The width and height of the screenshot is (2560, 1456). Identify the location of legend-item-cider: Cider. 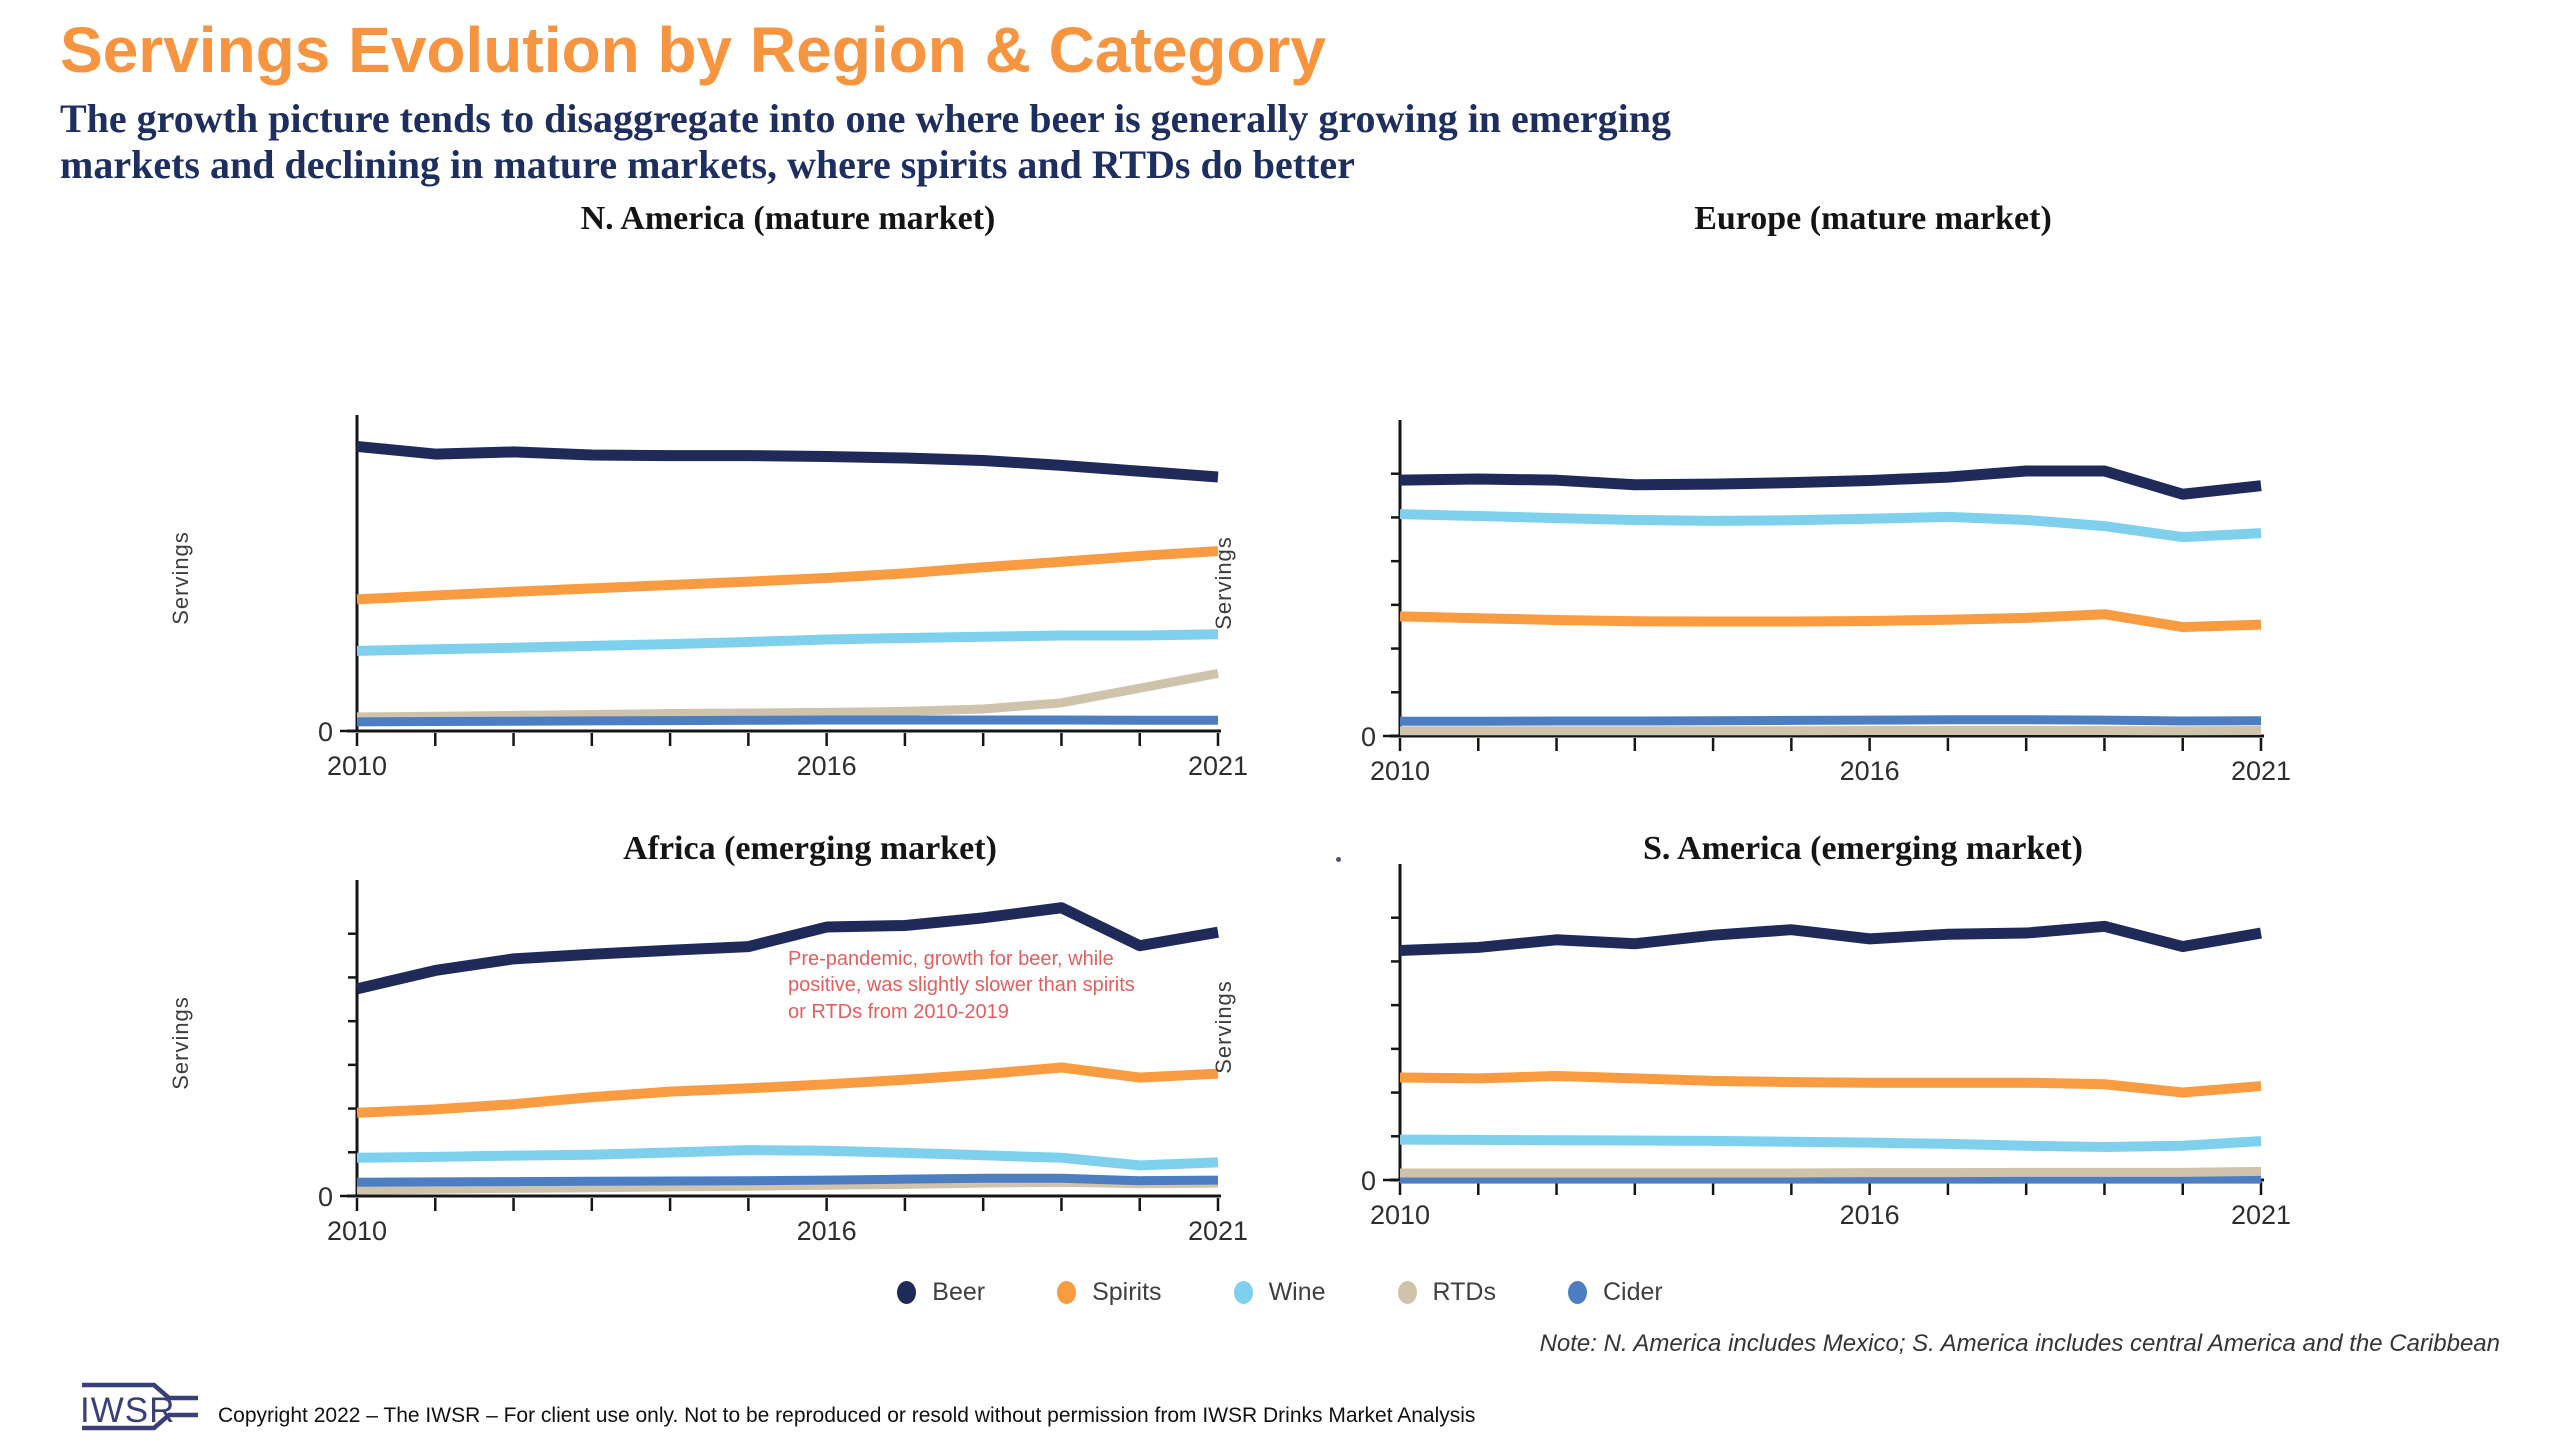
(1615, 1292).